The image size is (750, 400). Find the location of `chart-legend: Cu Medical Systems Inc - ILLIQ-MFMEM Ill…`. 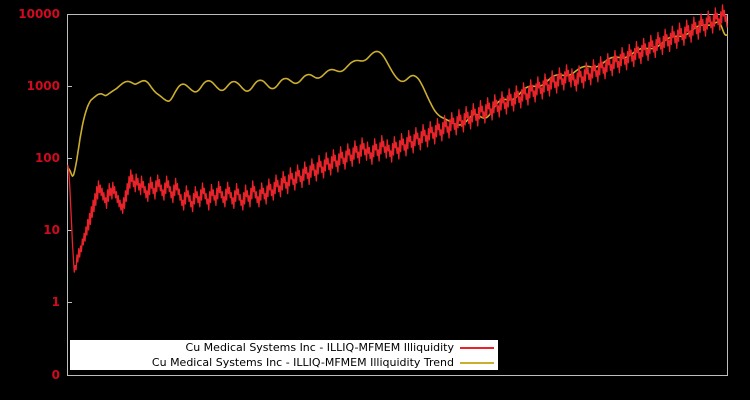

chart-legend: Cu Medical Systems Inc - ILLIQ-MFMEM Ill… is located at coordinates (284, 355).